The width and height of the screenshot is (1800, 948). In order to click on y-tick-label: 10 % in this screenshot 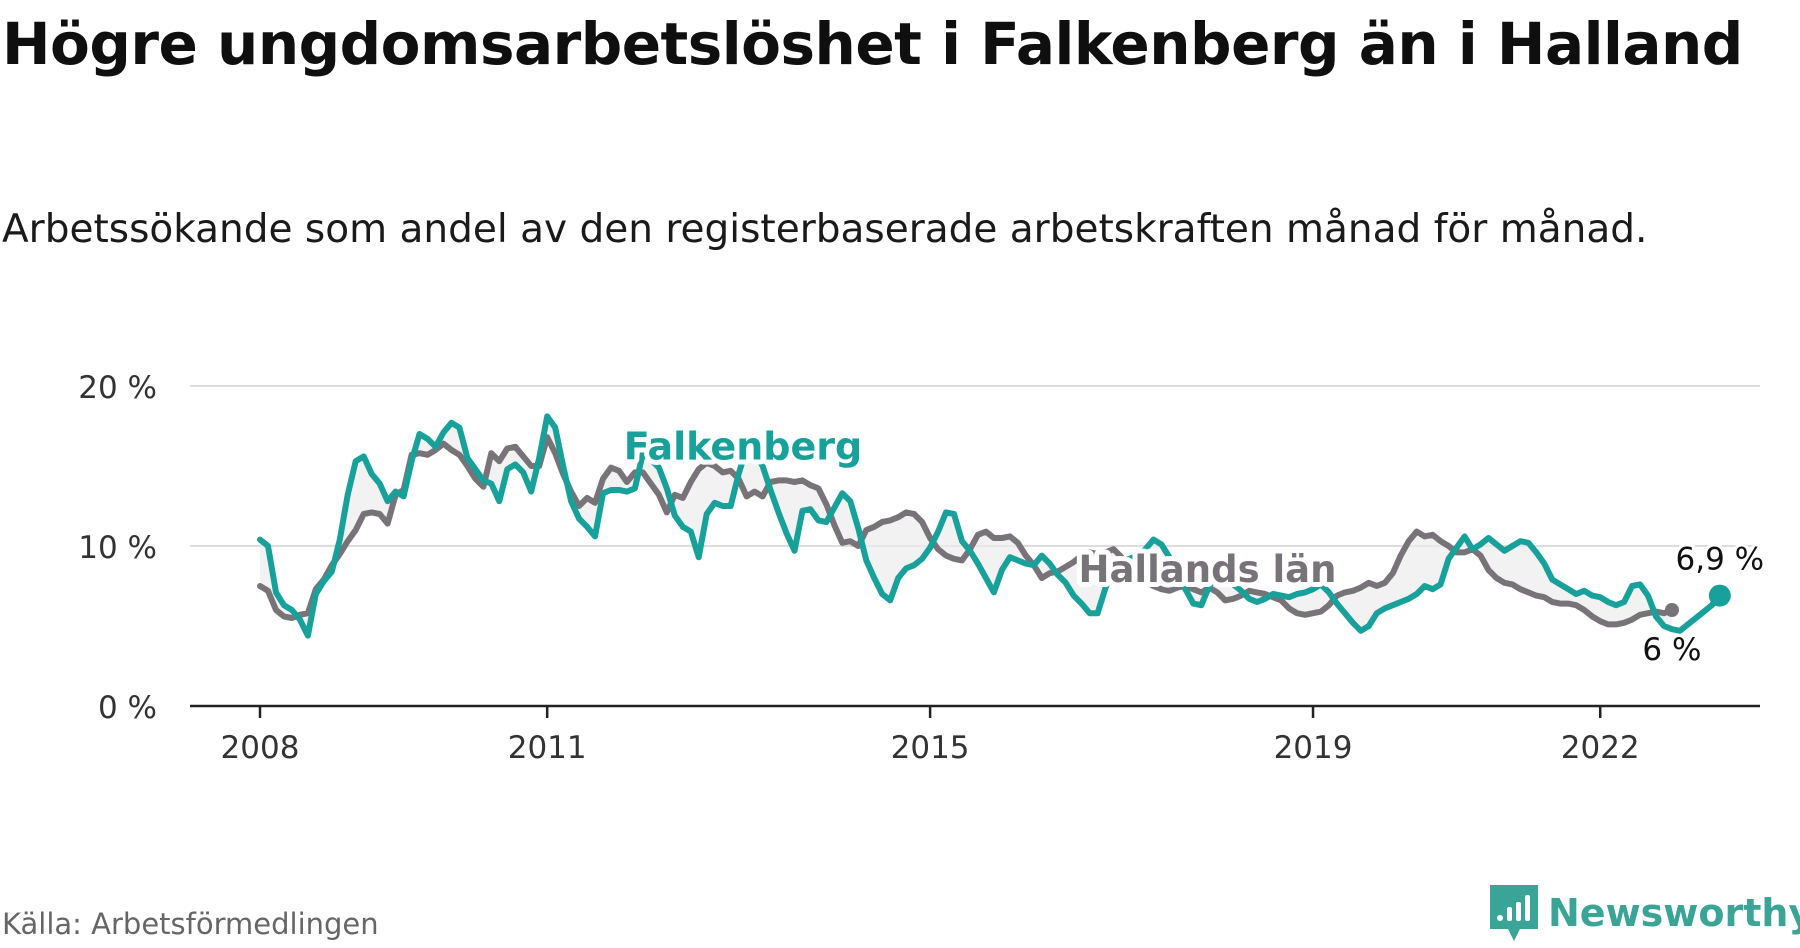, I will do `click(117, 548)`.